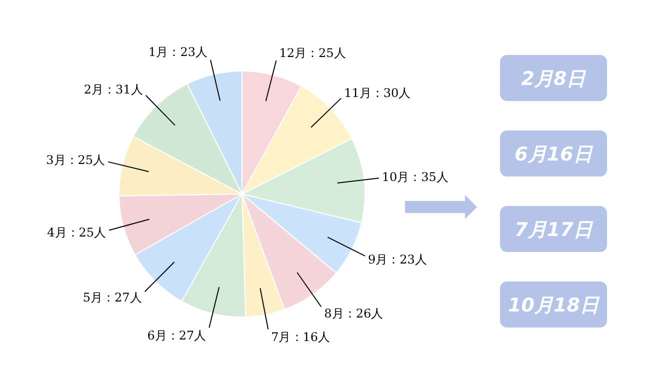 This screenshot has width=672, height=384. I want to click on annotation: 2月8日, so click(553, 78).